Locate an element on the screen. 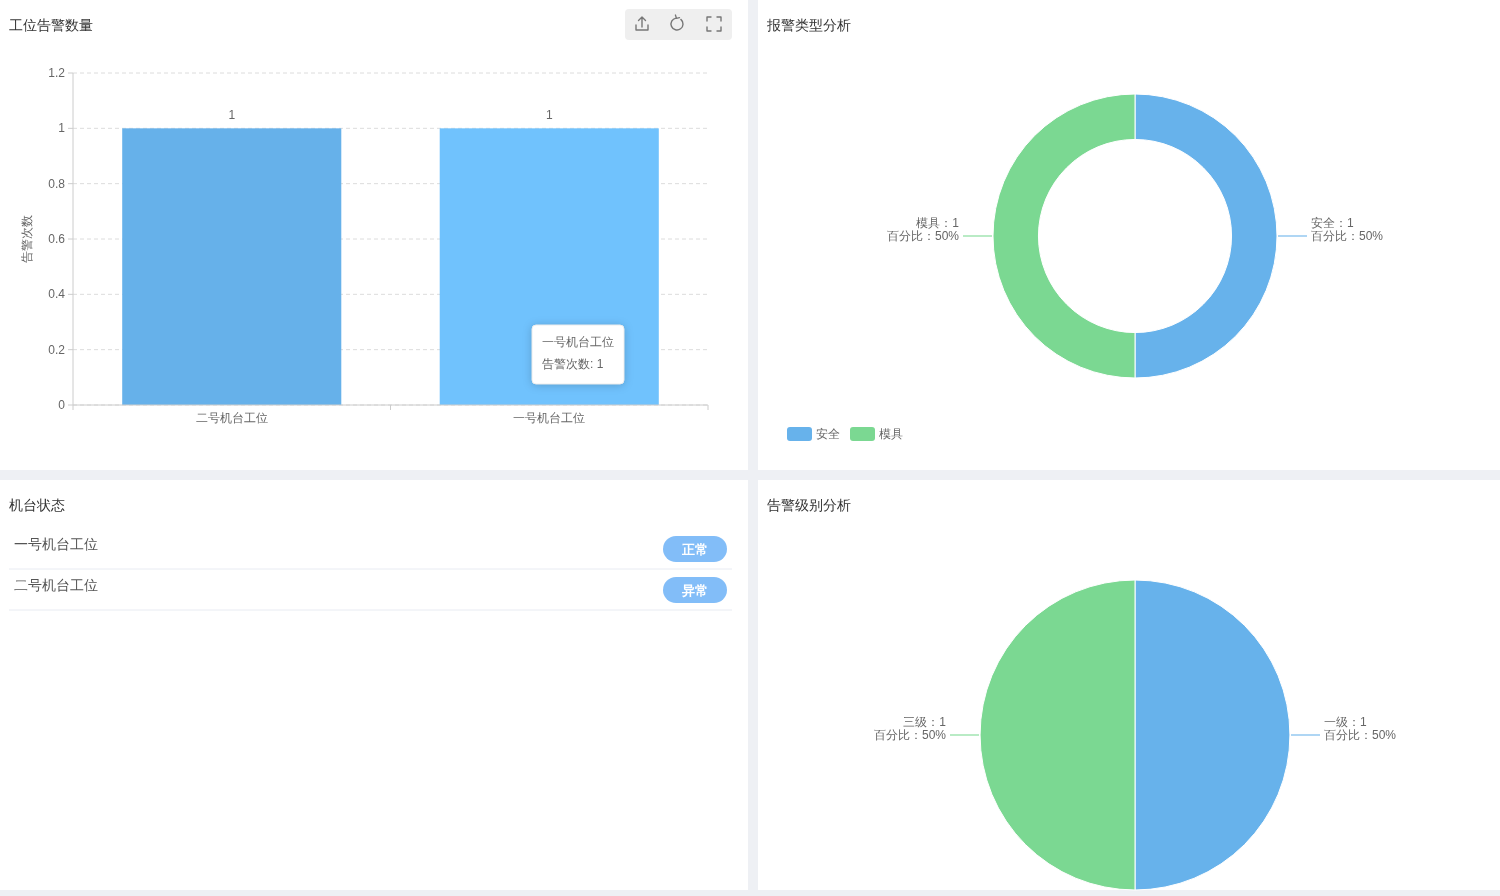 The image size is (1500, 896). annotation: 一号机台工位 is located at coordinates (578, 342).